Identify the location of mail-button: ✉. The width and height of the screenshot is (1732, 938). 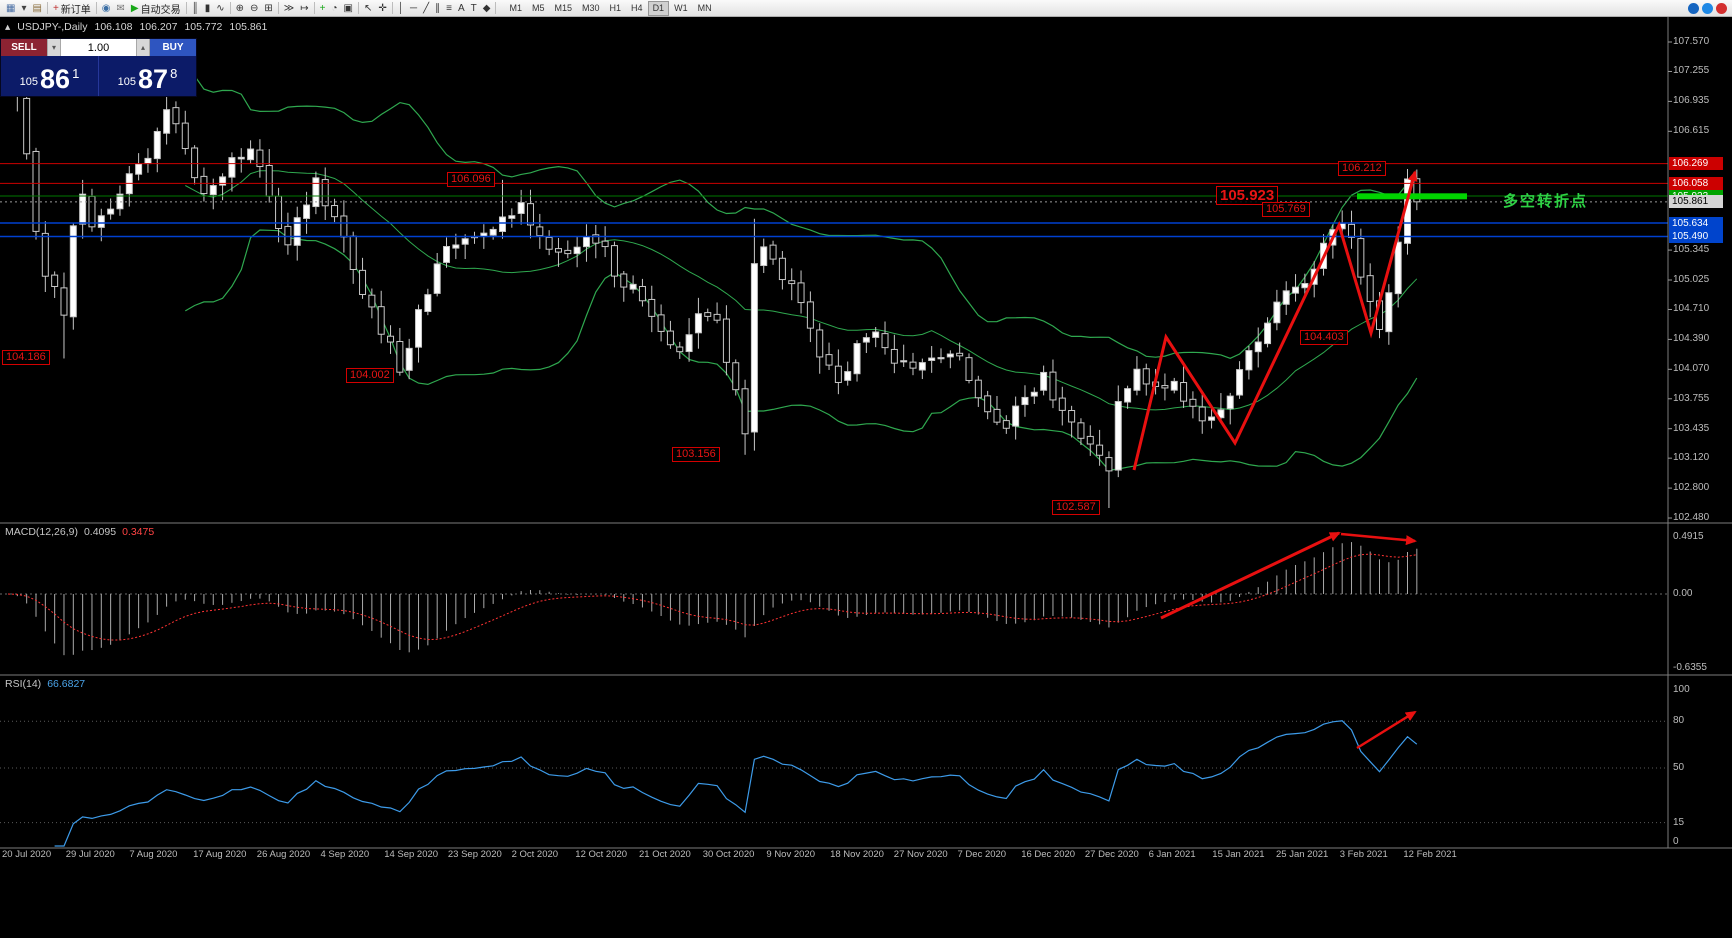
(121, 8).